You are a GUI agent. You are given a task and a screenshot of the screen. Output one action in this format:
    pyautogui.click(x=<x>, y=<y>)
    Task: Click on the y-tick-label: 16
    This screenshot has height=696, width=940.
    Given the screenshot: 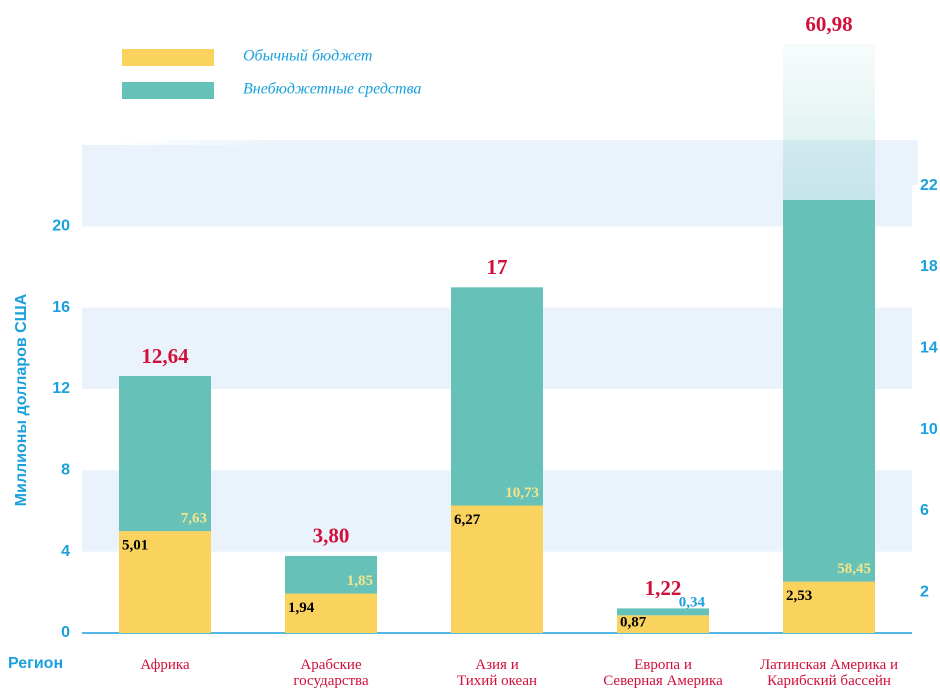 What is the action you would take?
    pyautogui.click(x=61, y=307)
    